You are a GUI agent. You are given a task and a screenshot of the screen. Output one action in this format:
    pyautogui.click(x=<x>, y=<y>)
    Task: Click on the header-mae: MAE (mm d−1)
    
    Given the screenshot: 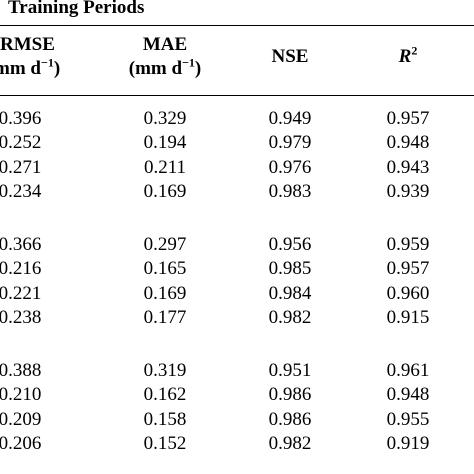 What is the action you would take?
    pyautogui.click(x=165, y=57)
    